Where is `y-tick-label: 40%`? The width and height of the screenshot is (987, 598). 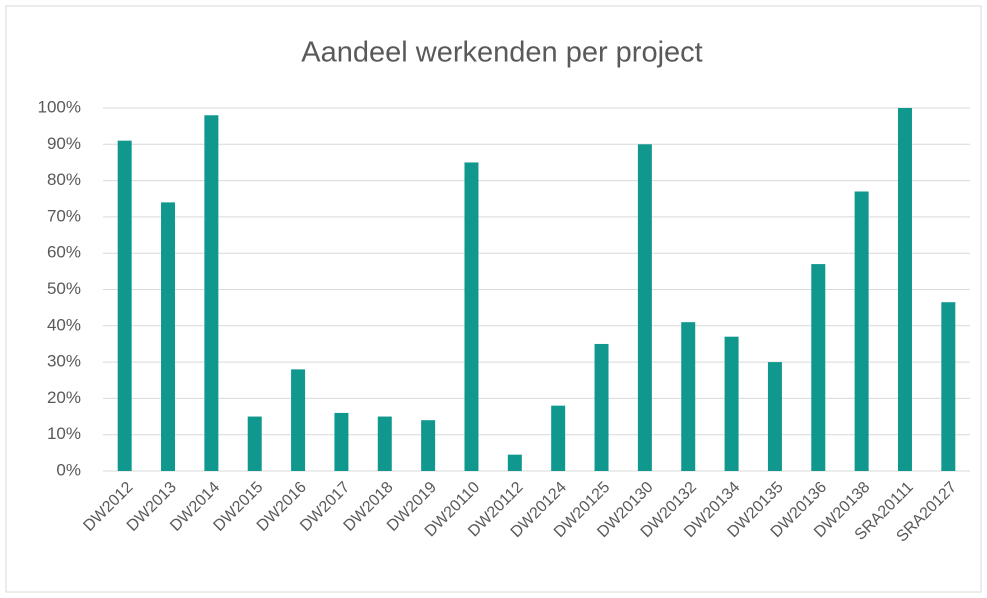
y-tick-label: 40% is located at coordinates (64, 324).